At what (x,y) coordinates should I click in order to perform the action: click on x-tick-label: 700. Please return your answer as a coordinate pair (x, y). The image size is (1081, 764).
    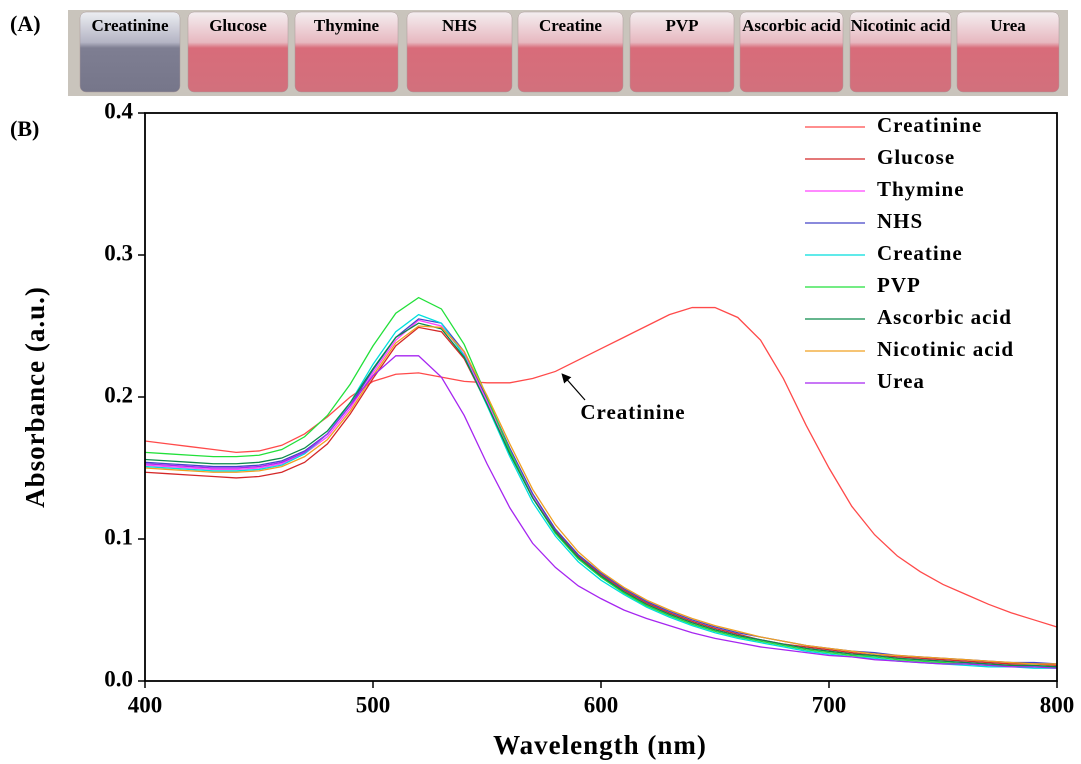
    Looking at the image, I should click on (829, 704).